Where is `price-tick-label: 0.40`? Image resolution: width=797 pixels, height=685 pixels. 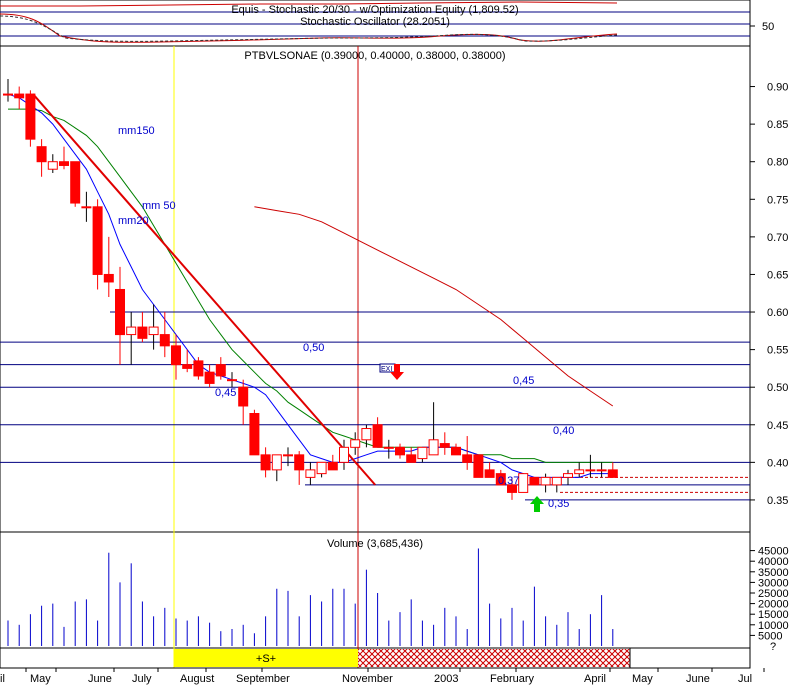
price-tick-label: 0.40 is located at coordinates (777, 463).